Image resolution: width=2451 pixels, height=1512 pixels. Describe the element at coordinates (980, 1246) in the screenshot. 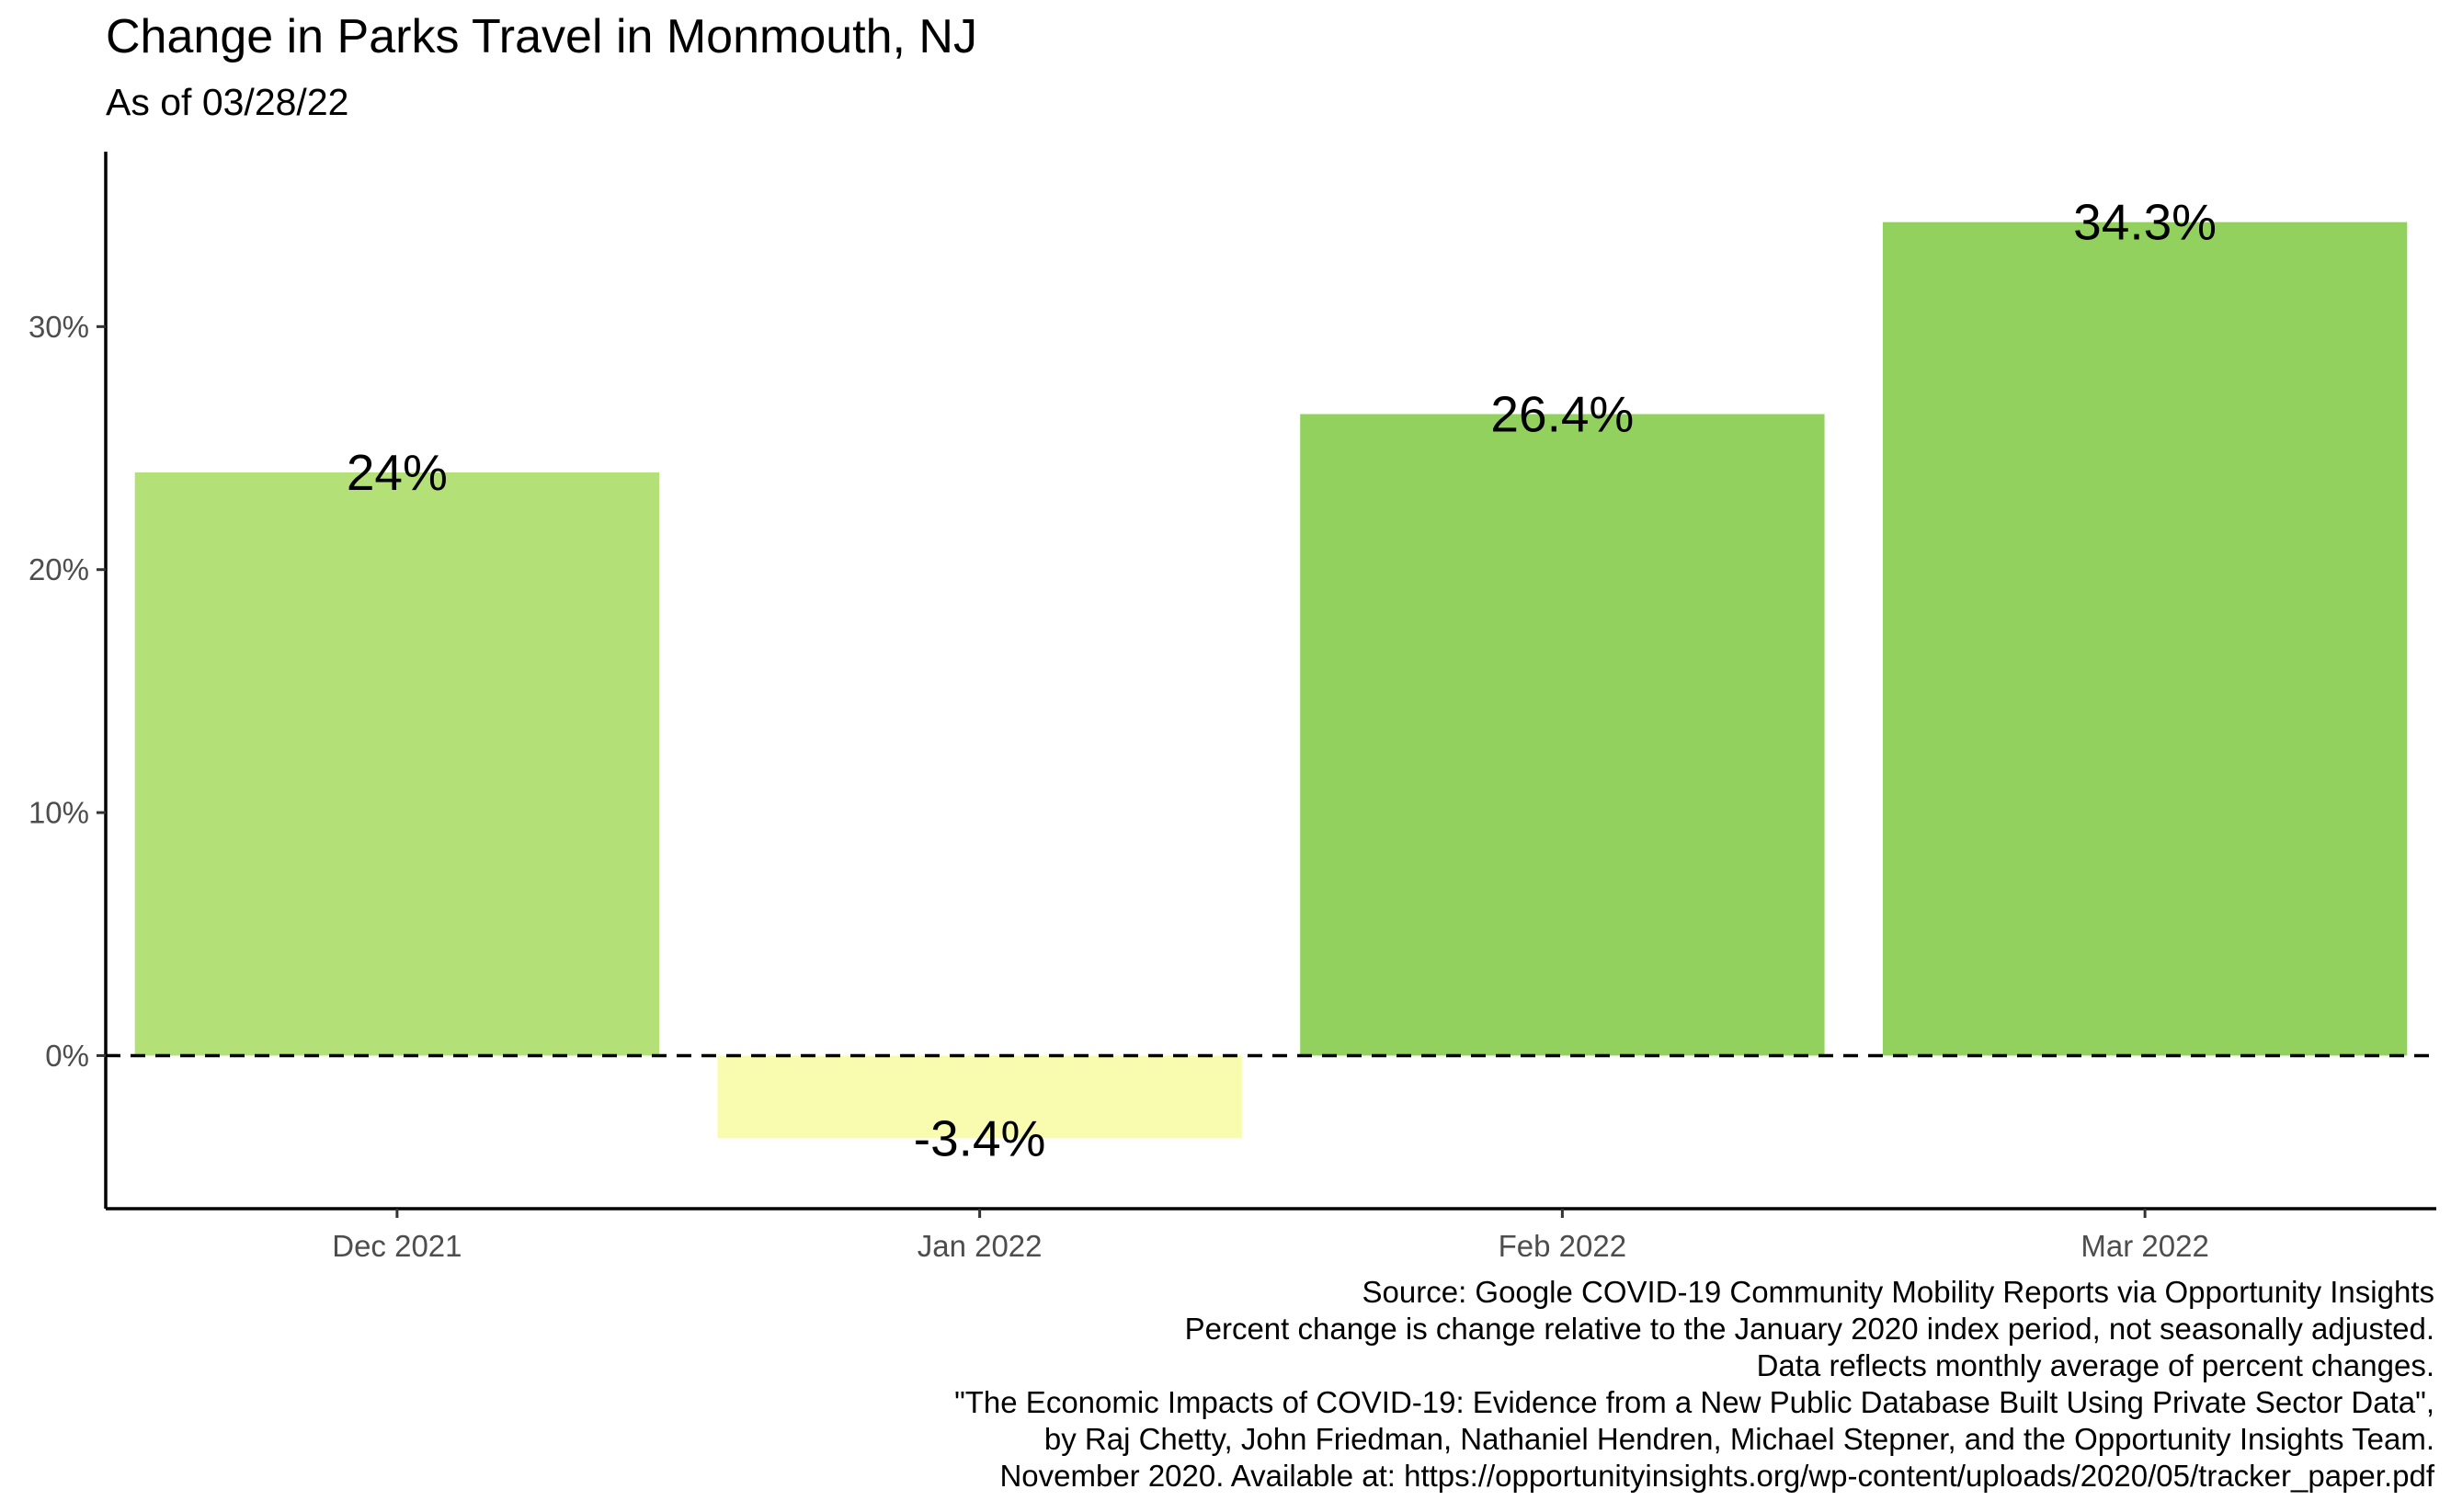

I see `x-tick-label: Jan 2022` at that location.